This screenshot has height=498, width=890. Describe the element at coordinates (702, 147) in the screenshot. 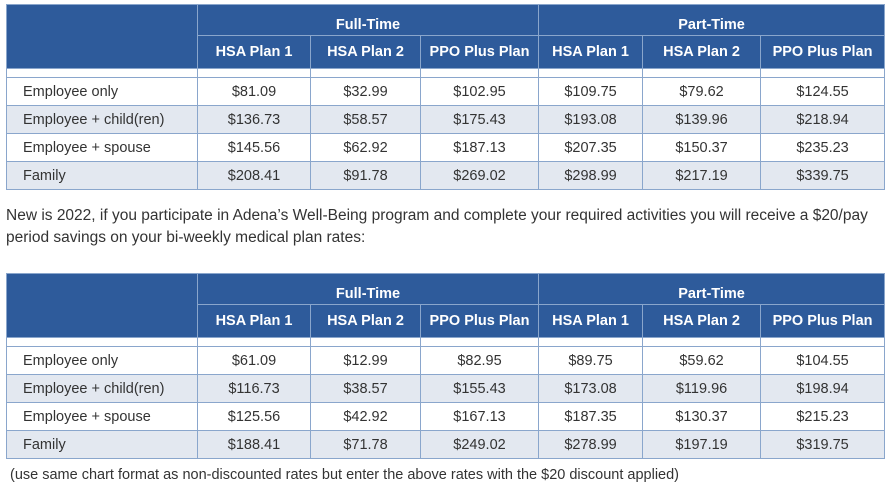

I see `rate-cell: $150.37` at that location.